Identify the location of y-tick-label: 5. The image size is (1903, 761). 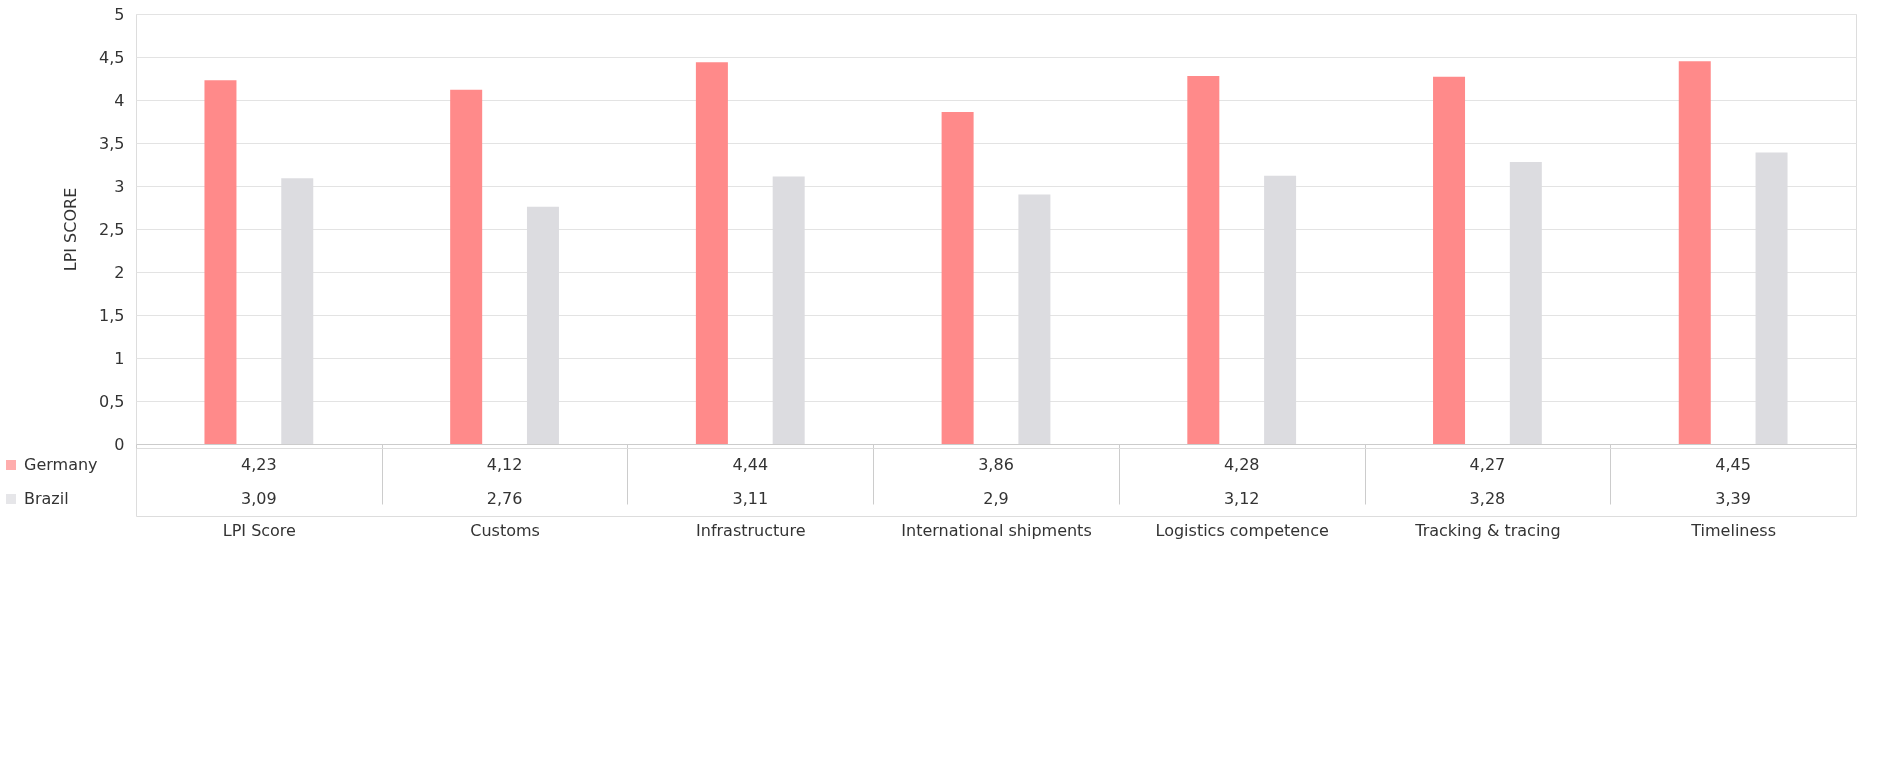
(119, 14).